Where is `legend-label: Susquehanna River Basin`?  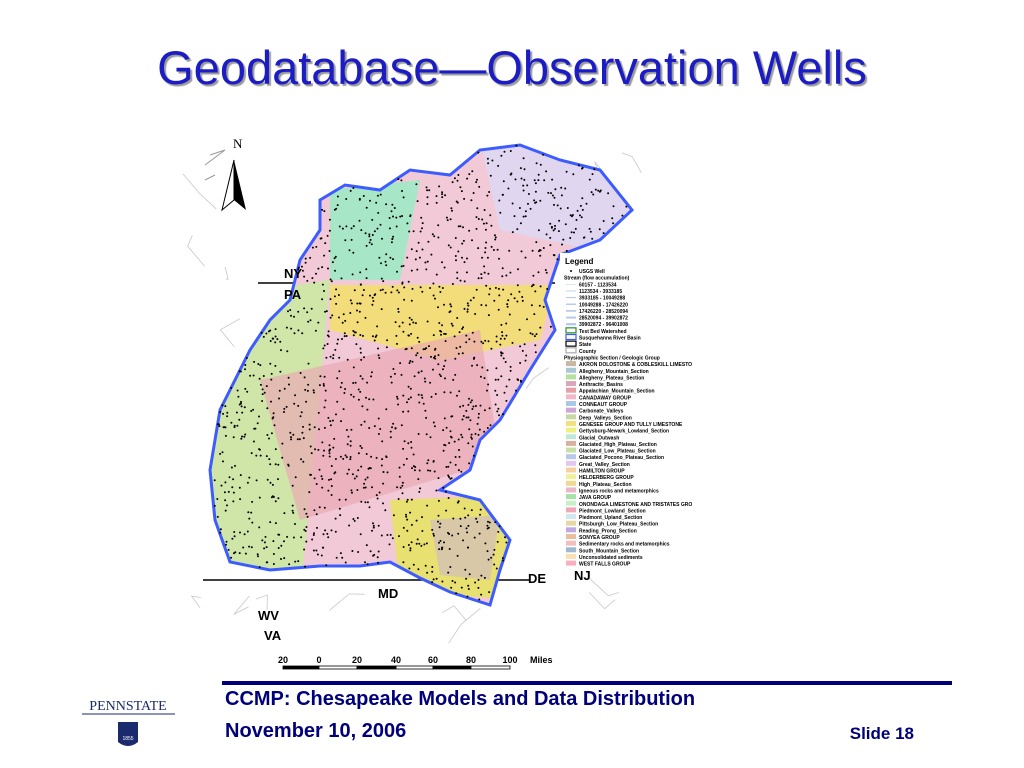 legend-label: Susquehanna River Basin is located at coordinates (610, 339).